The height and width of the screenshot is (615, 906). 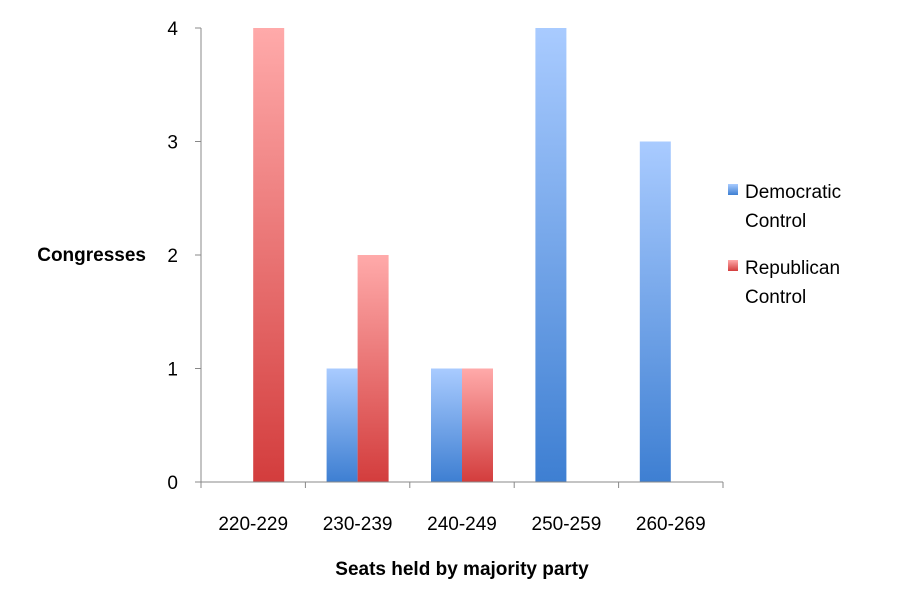 What do you see at coordinates (253, 524) in the screenshot?
I see `x-tick-label: 220-229` at bounding box center [253, 524].